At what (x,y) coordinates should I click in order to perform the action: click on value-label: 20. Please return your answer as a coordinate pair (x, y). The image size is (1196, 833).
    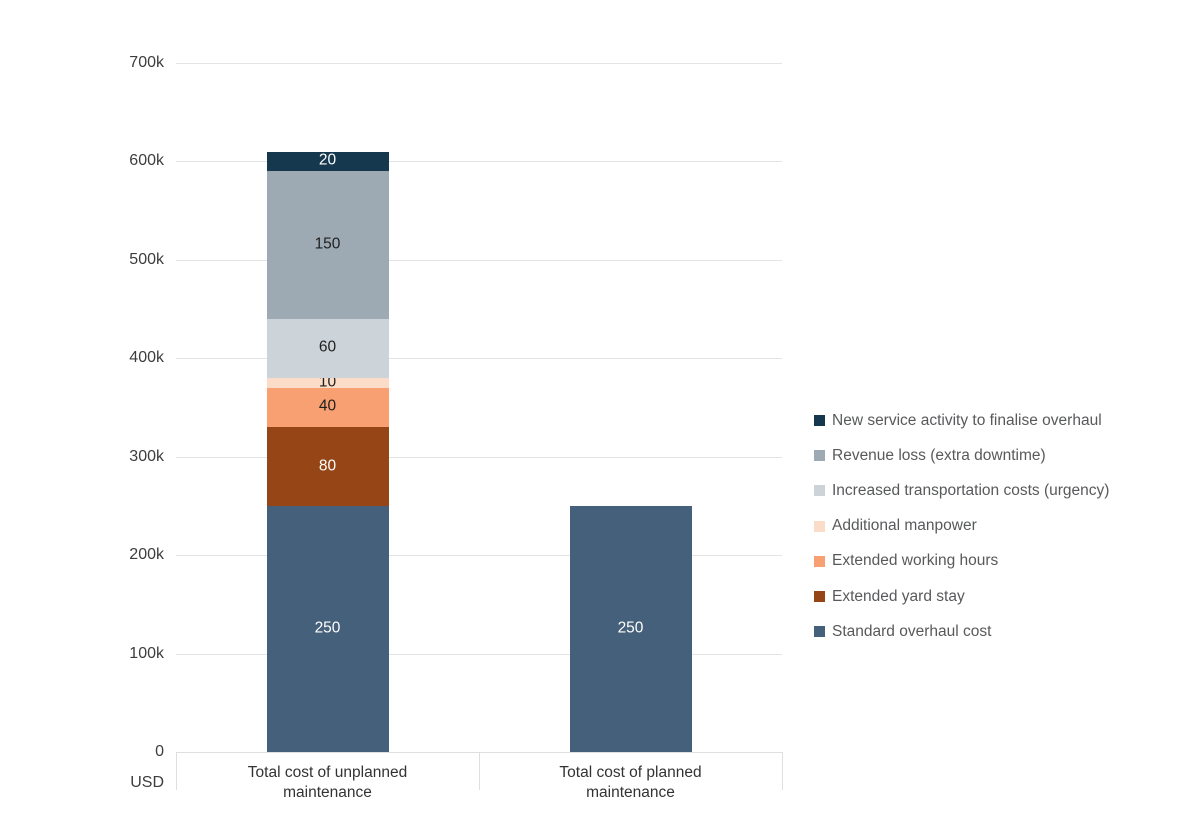
    Looking at the image, I should click on (327, 161).